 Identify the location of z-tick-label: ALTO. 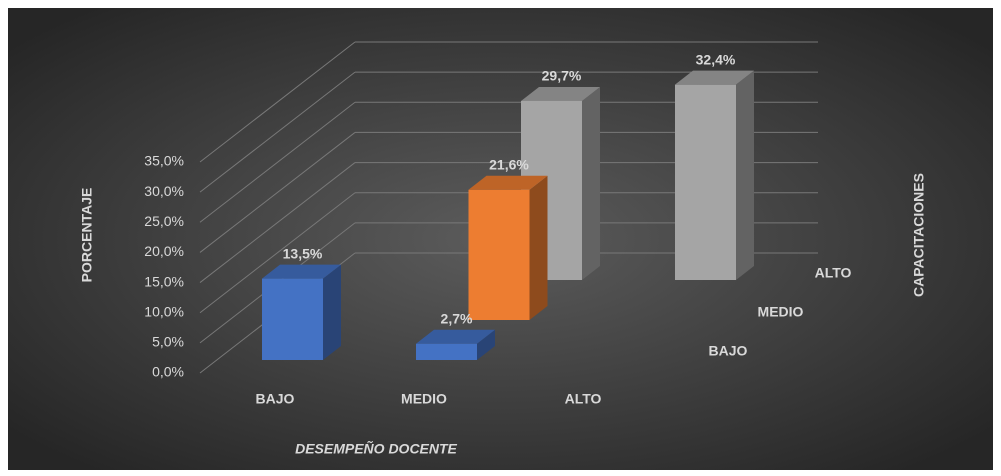
(833, 273).